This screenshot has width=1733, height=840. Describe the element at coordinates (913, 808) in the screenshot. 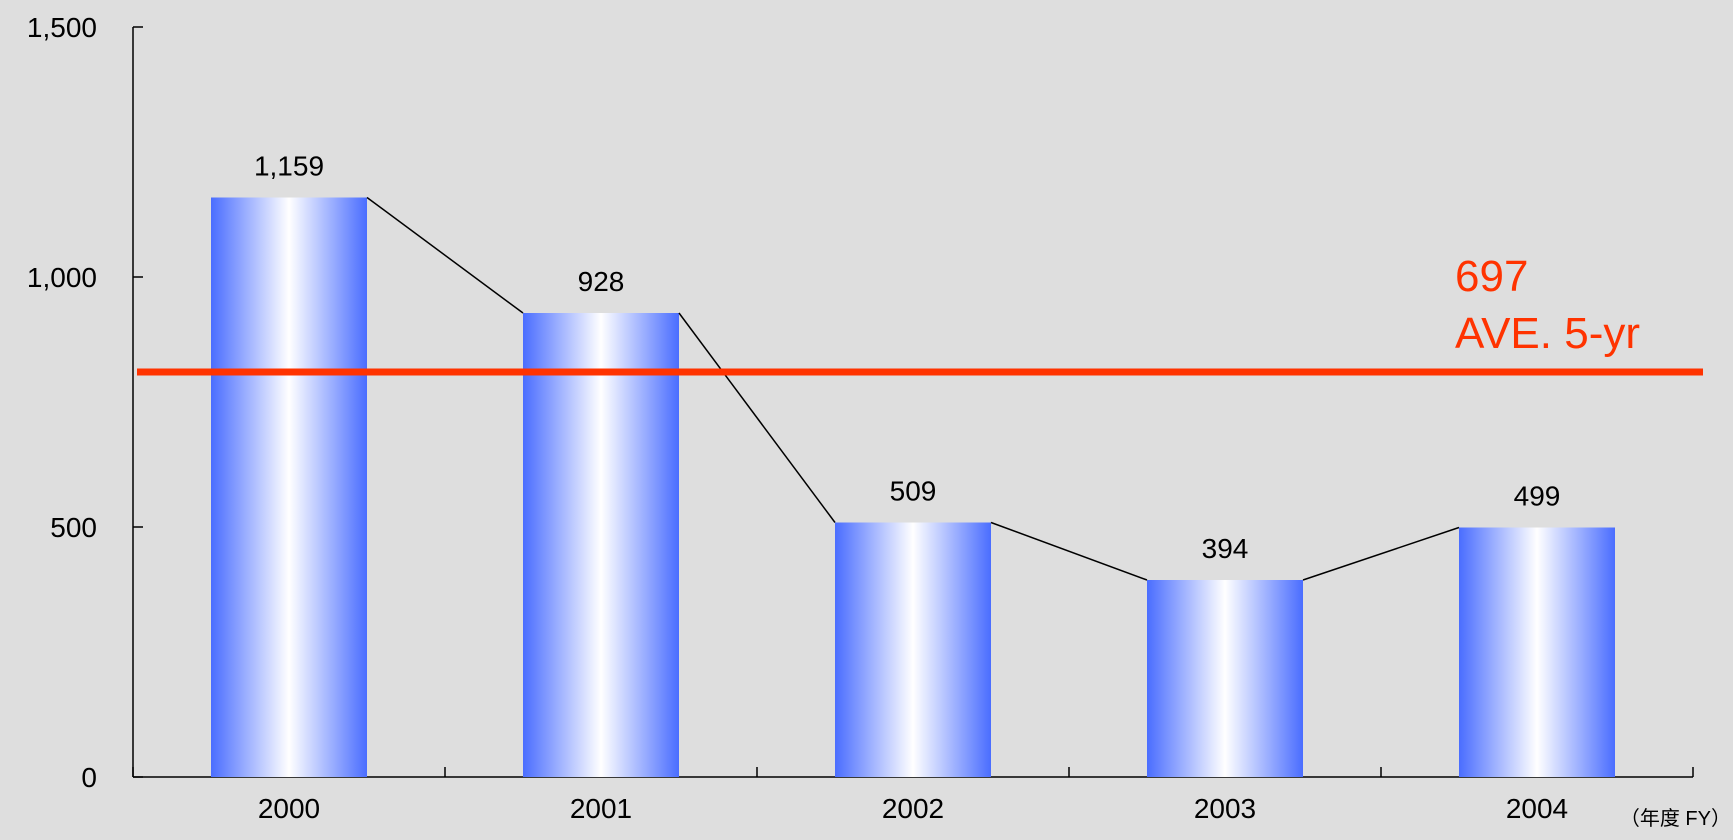

I see `x-tick-label: 2002` at that location.